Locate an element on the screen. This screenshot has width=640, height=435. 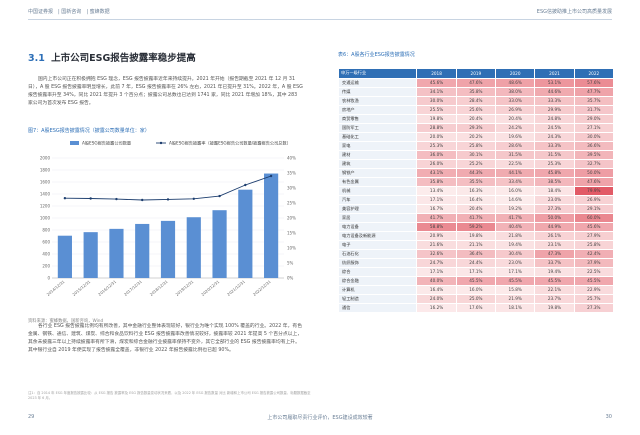
rate-cell: 25.8% is located at coordinates (594, 244).